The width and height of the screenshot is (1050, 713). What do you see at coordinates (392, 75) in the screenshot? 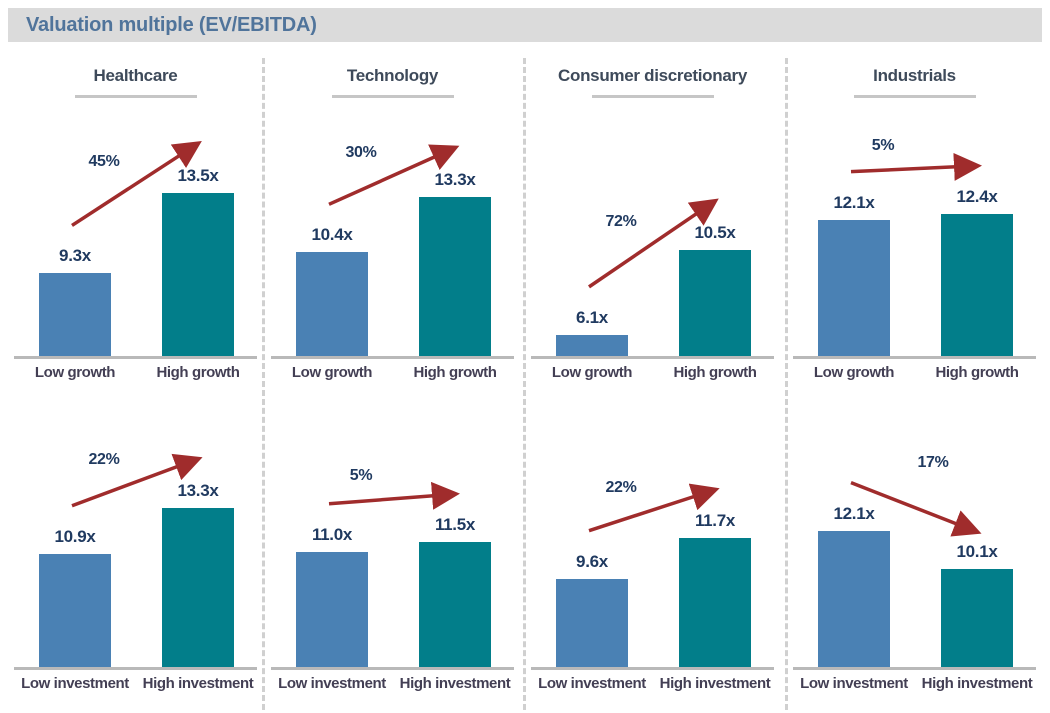
I see `sector-title: Technology` at bounding box center [392, 75].